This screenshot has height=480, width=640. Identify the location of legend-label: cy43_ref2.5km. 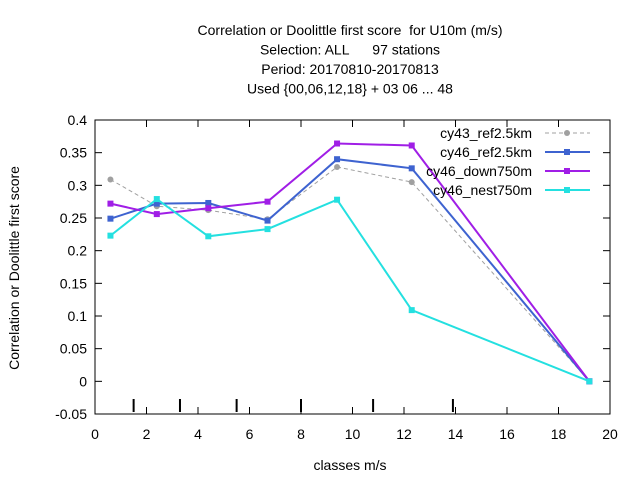
(486, 133).